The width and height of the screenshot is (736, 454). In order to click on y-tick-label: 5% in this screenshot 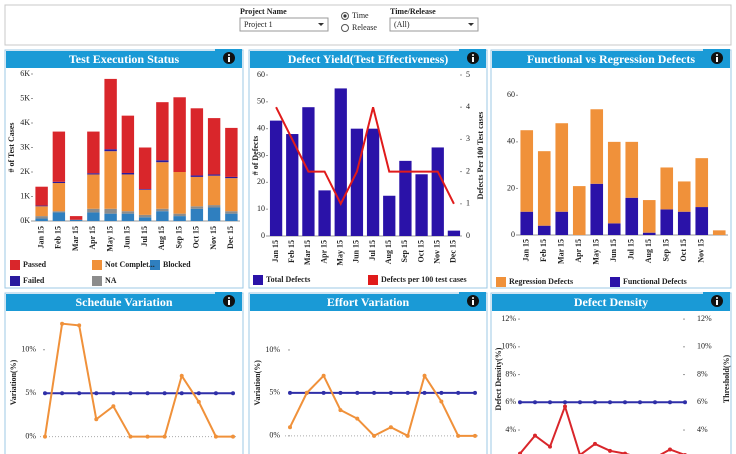, I will do `click(274, 392)`.